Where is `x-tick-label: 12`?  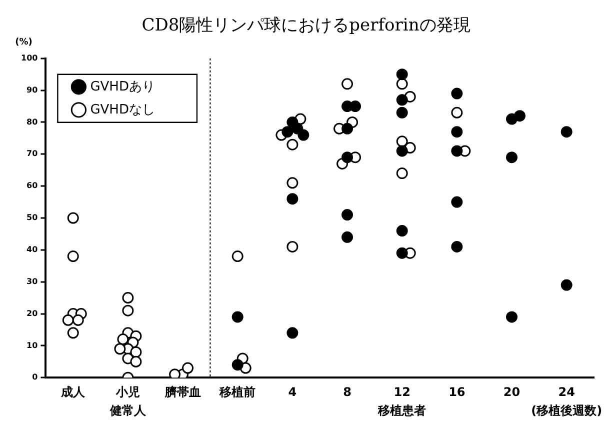
x-tick-label: 12 is located at coordinates (402, 391).